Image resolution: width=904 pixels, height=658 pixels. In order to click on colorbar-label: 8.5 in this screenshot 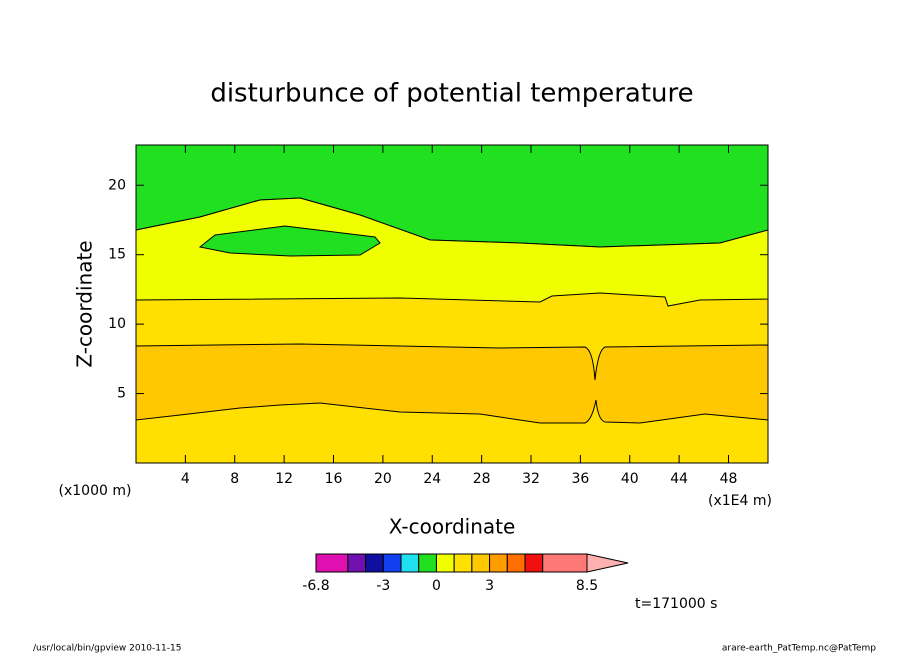, I will do `click(587, 586)`.